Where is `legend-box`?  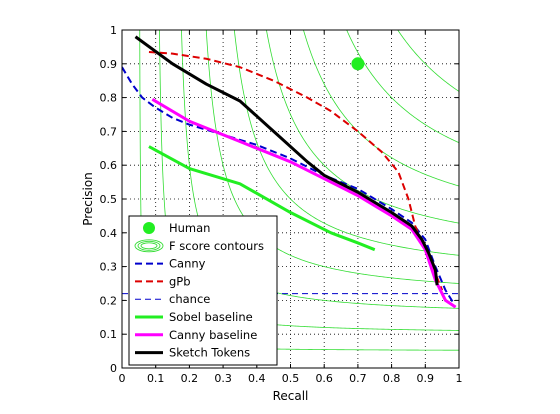 legend-box is located at coordinates (203, 290).